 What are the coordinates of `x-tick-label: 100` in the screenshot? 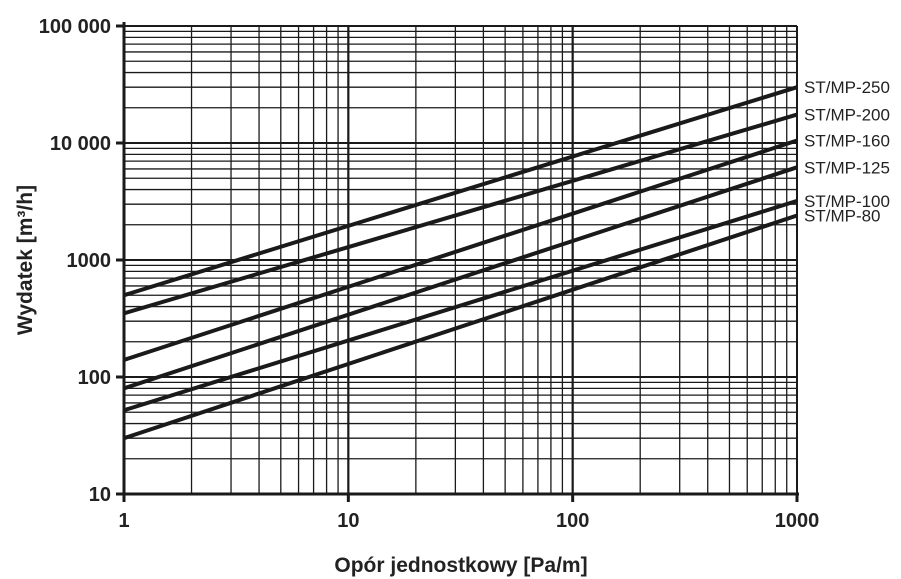 It's located at (572, 521).